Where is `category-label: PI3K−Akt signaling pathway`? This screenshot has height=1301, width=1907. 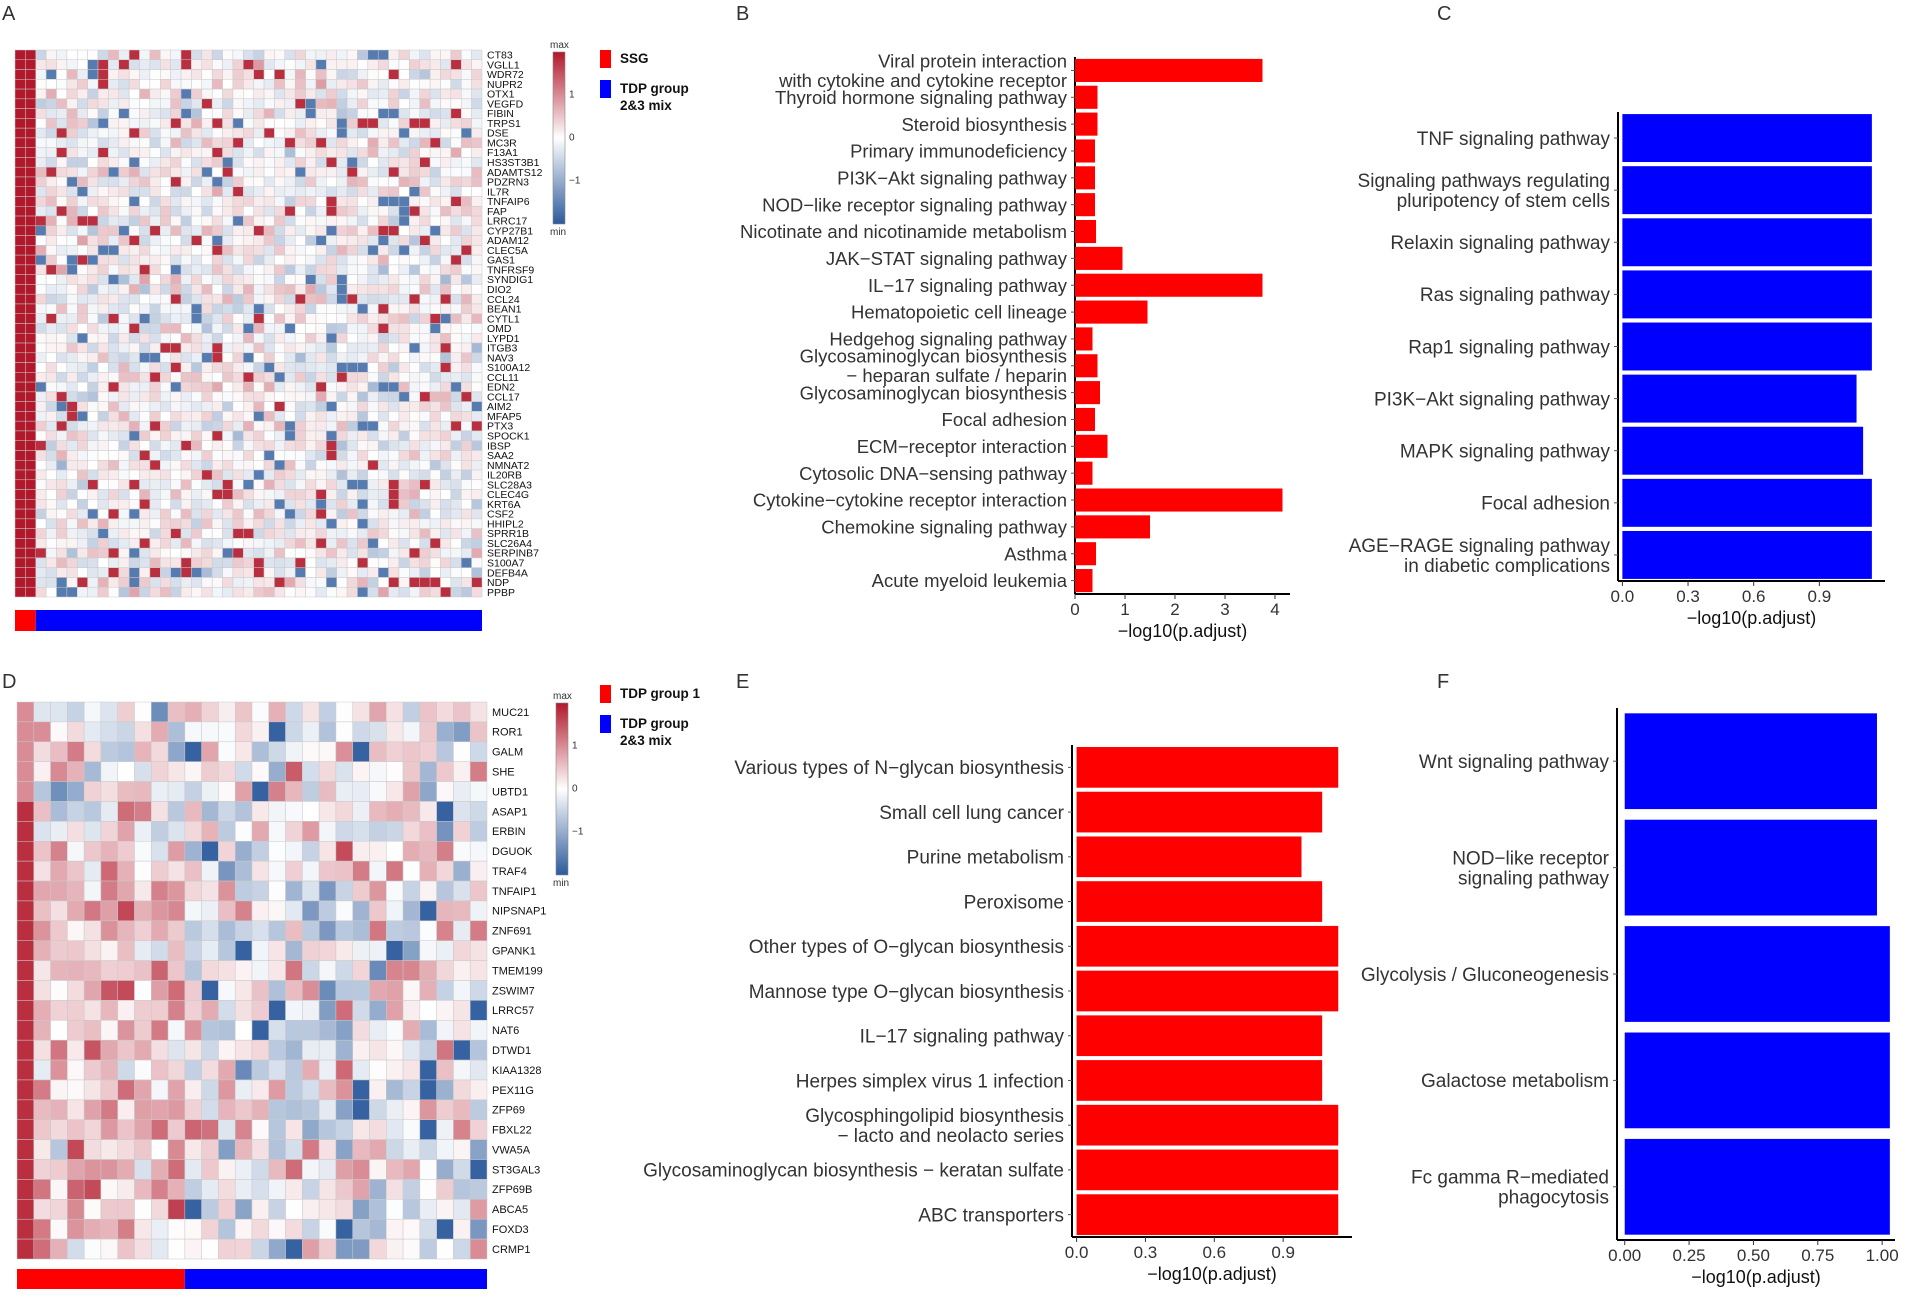
category-label: PI3K−Akt signaling pathway is located at coordinates (952, 177).